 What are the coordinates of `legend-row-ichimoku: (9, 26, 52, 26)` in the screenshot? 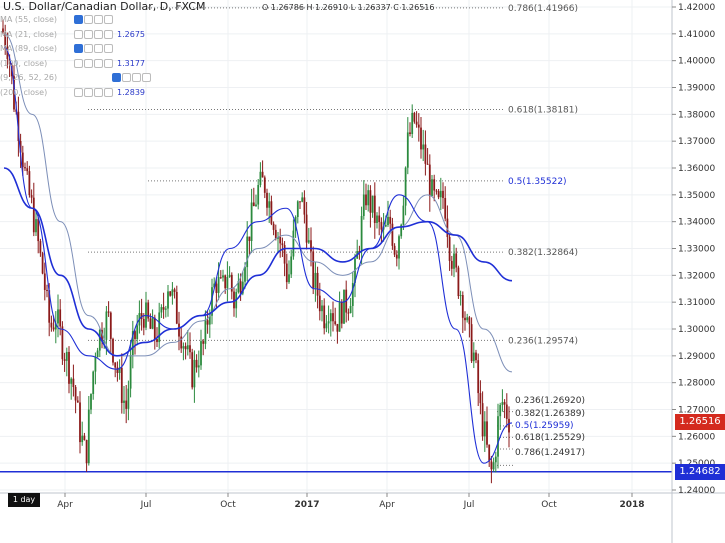 It's located at (77, 77).